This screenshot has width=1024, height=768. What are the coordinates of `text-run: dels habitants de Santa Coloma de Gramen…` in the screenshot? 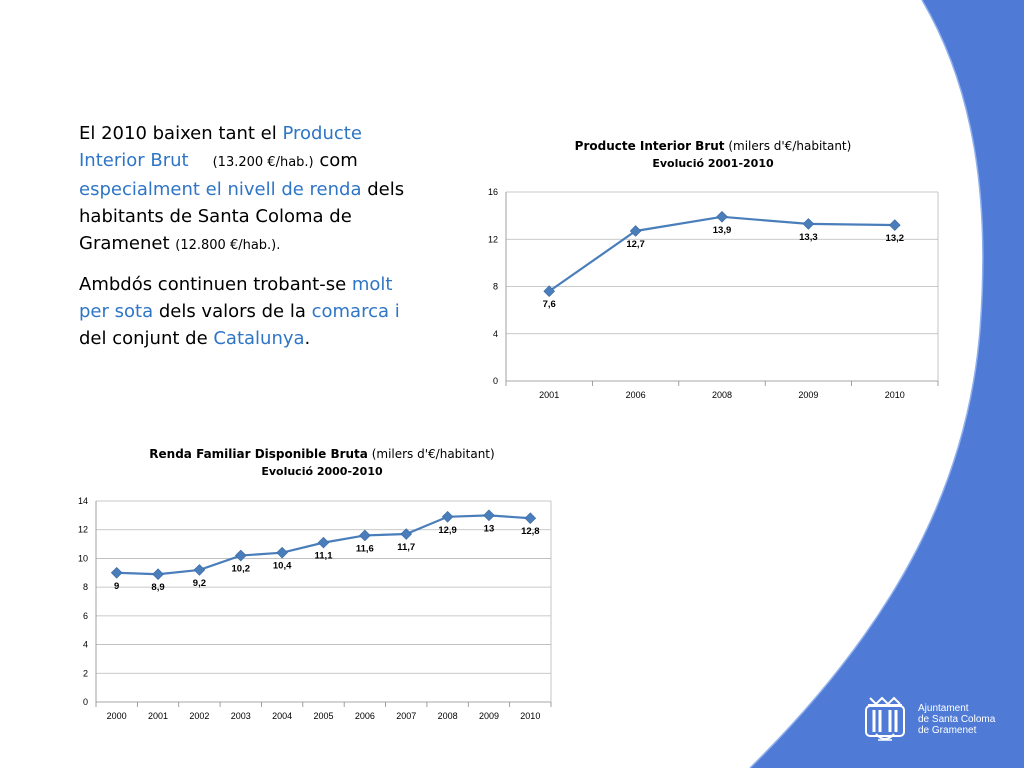 It's located at (242, 216).